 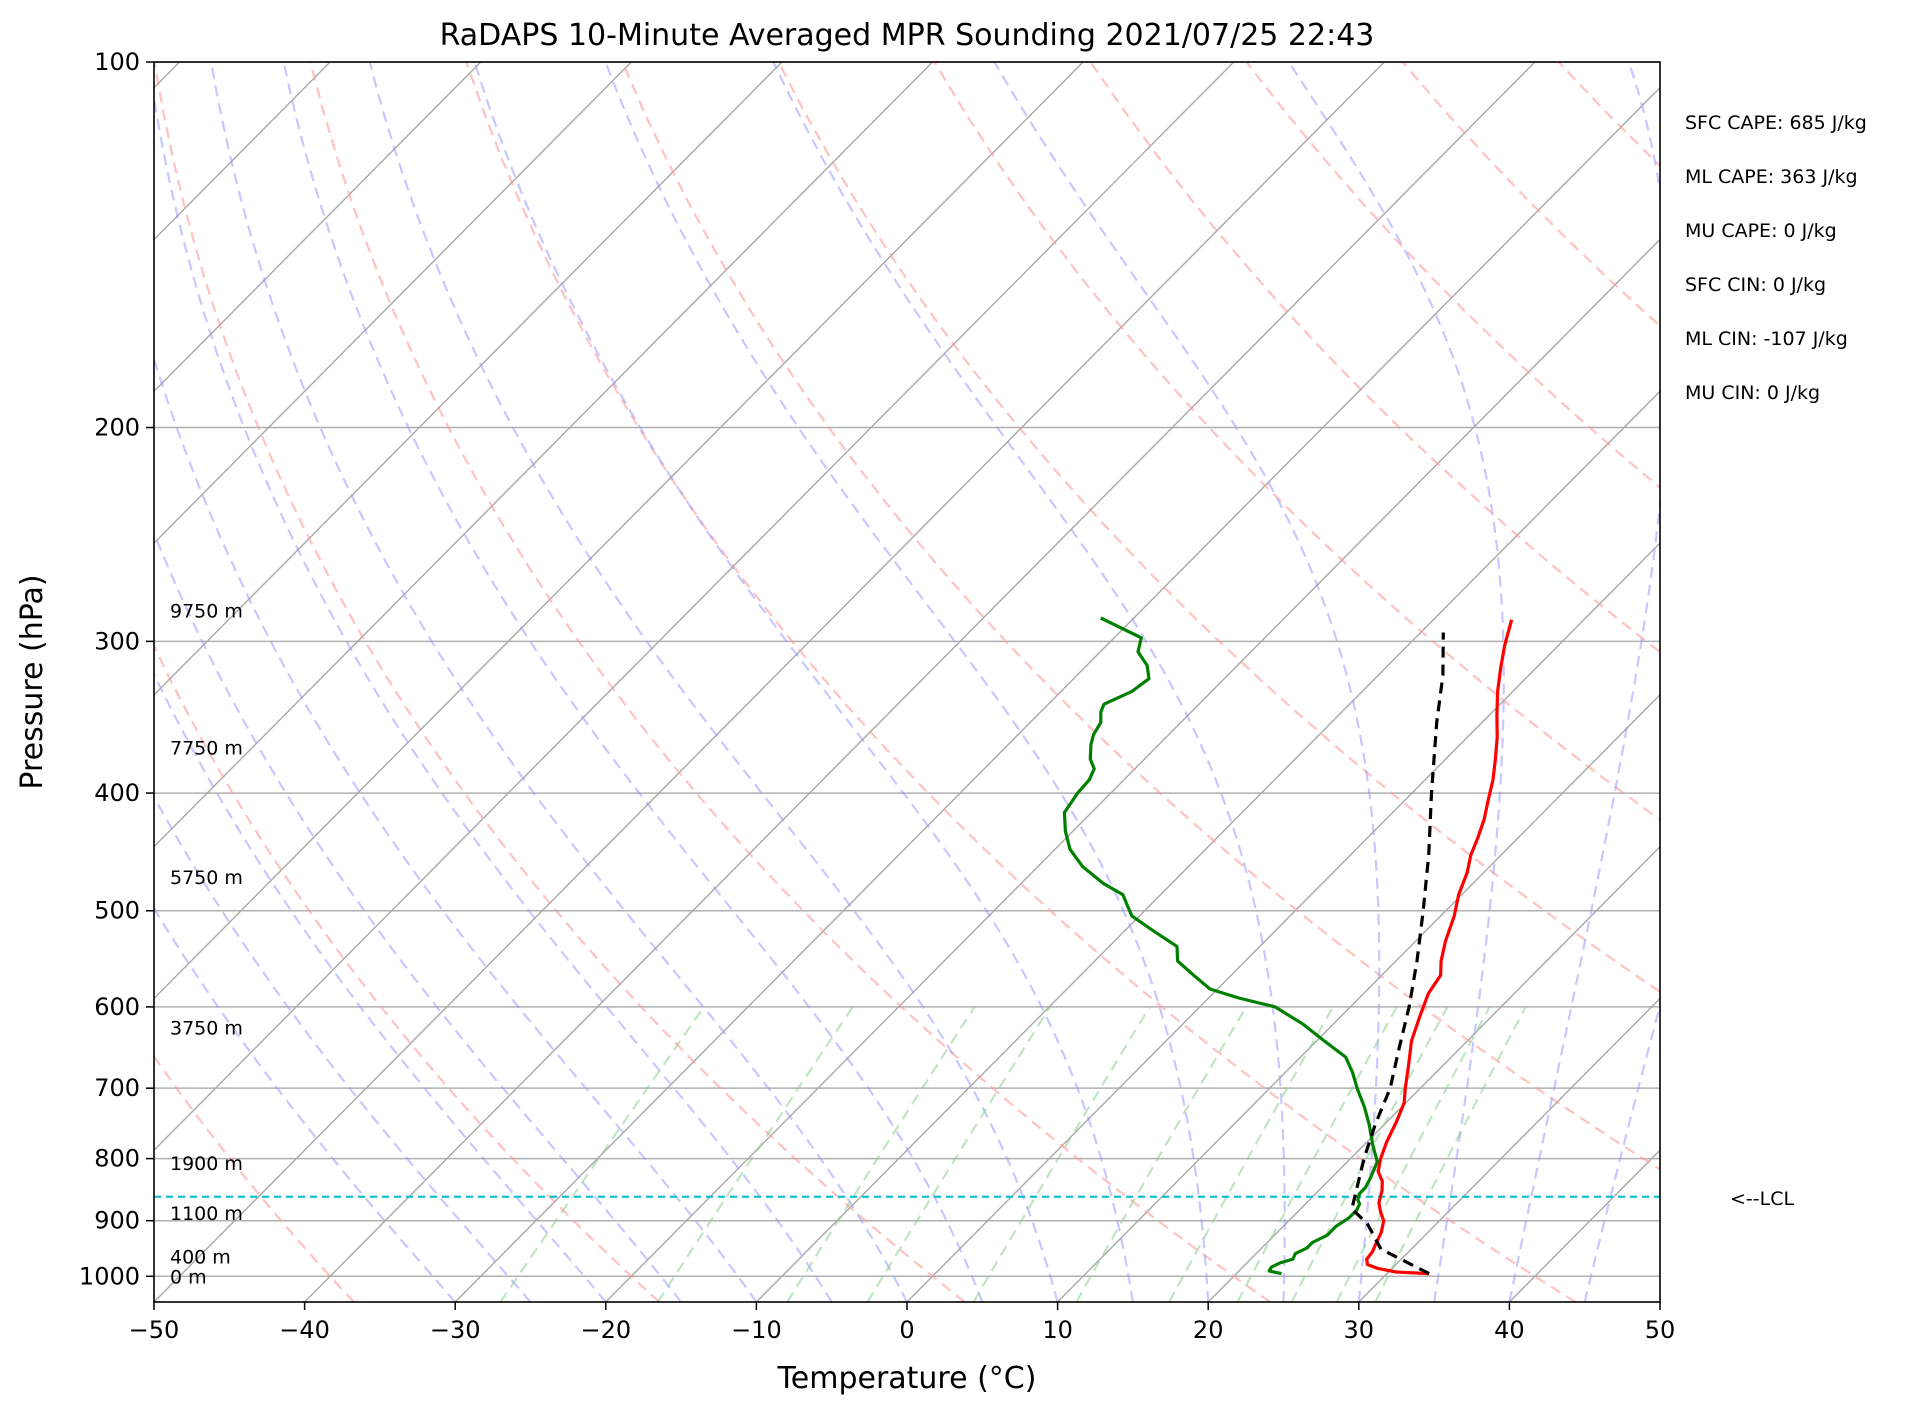 I want to click on y-tick-label: 600, so click(x=117, y=1007).